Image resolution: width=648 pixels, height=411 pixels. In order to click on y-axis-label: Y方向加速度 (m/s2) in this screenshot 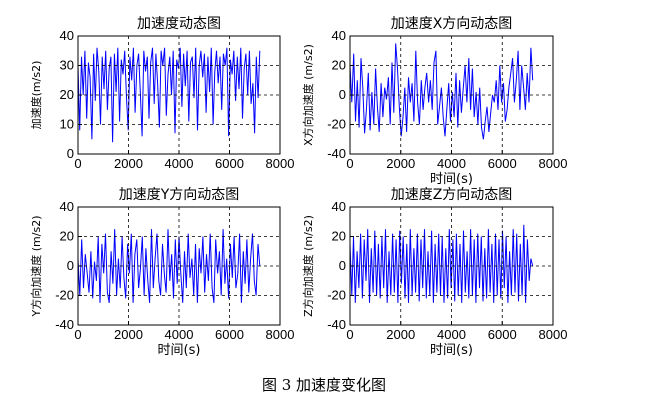, I will do `click(36, 267)`.